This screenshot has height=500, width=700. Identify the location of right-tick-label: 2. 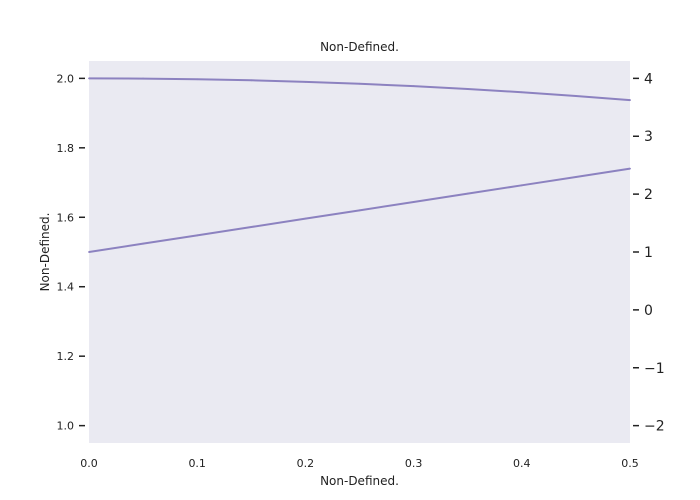
(648, 195).